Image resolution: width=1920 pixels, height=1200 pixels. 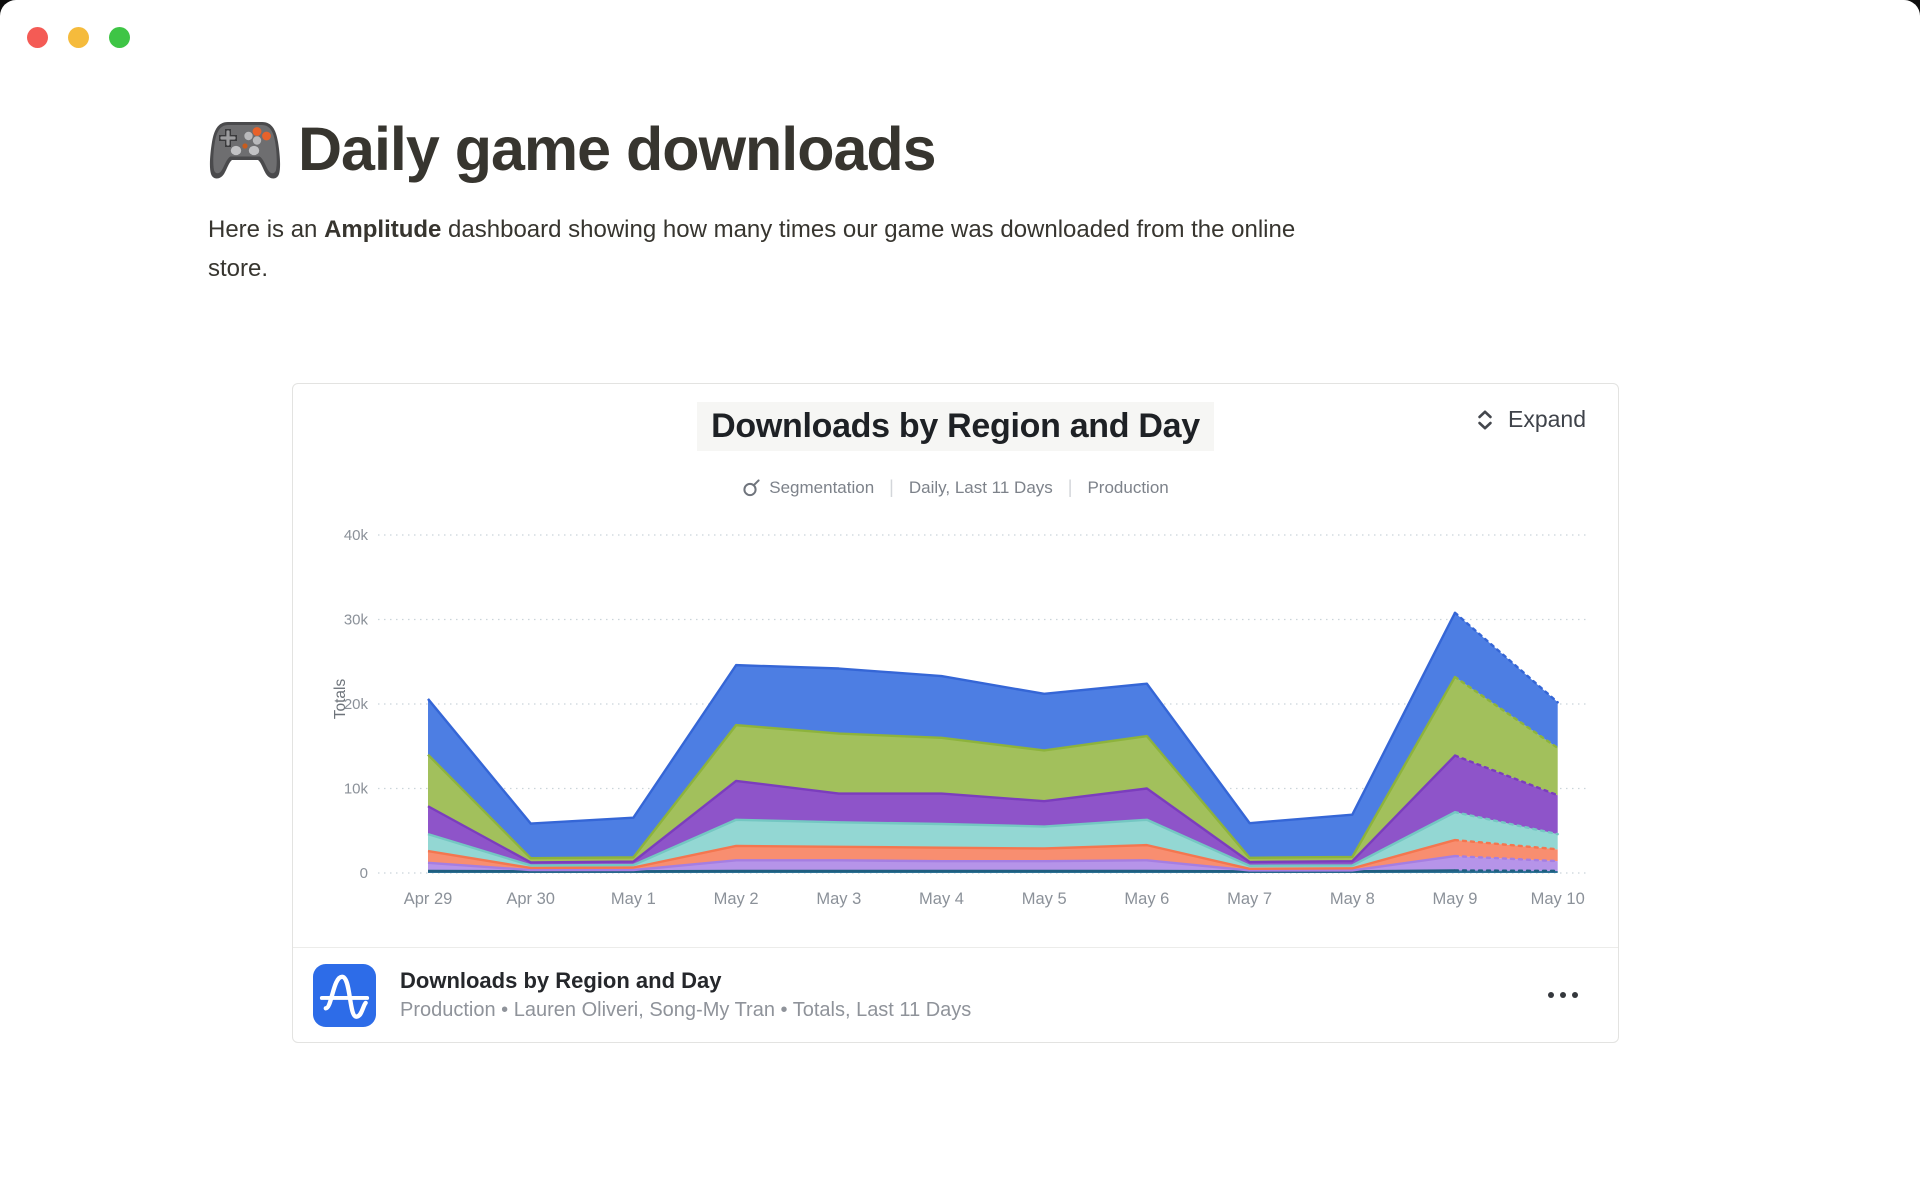 What do you see at coordinates (356, 535) in the screenshot?
I see `y-tick-label: 40k` at bounding box center [356, 535].